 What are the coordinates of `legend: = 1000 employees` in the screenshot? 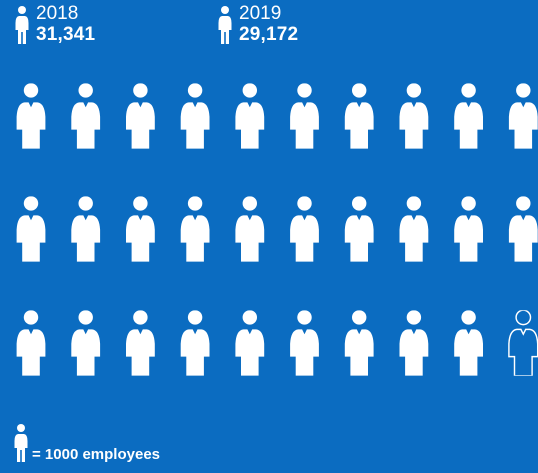 It's located at (87, 443).